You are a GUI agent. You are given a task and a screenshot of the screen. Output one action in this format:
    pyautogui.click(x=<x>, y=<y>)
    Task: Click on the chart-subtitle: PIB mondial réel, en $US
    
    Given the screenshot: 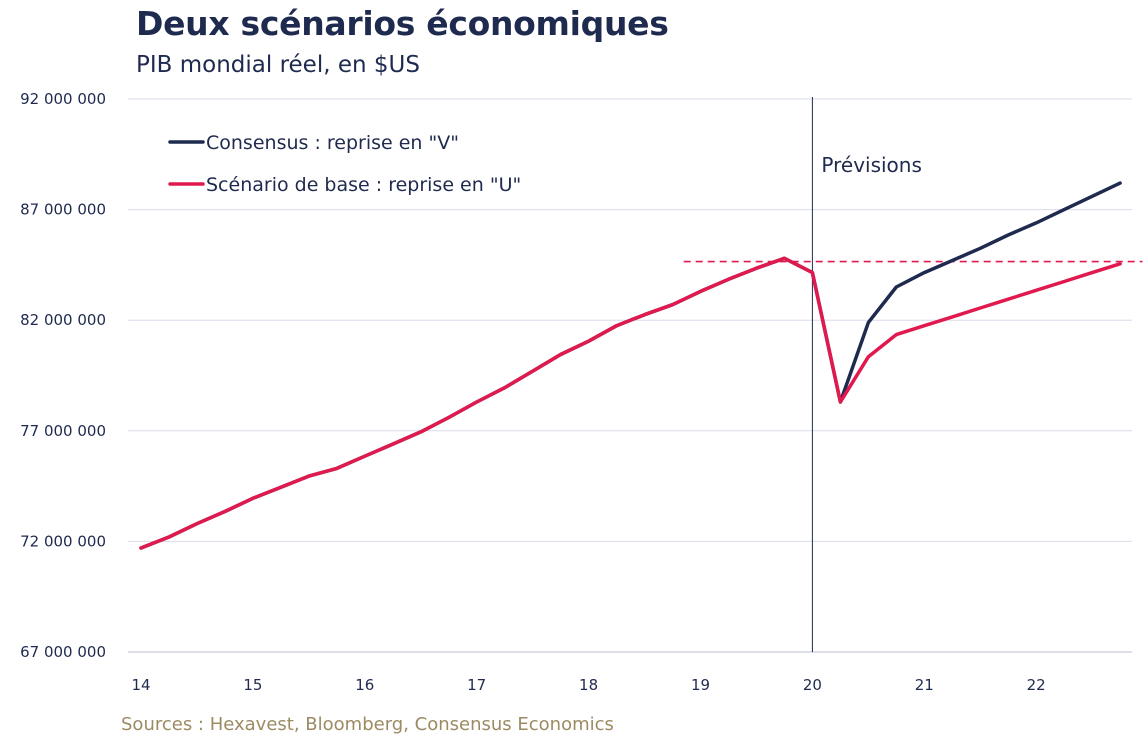 What is the action you would take?
    pyautogui.click(x=278, y=65)
    